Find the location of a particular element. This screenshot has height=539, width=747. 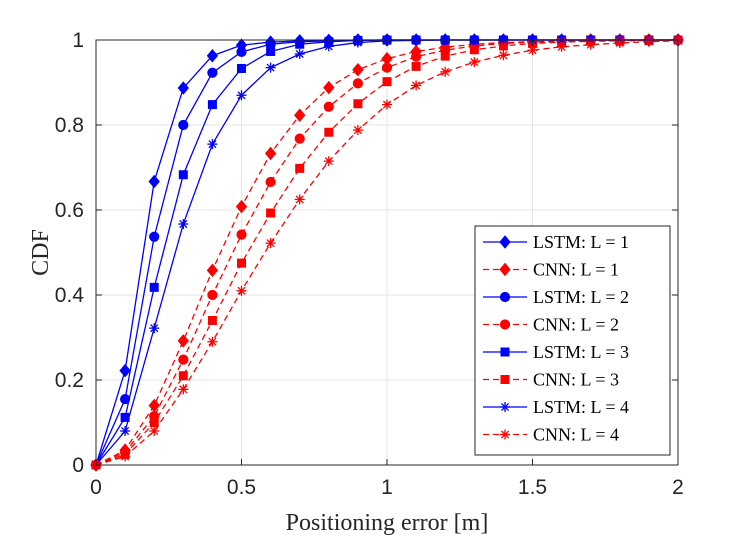

x-tick-label: 2 is located at coordinates (678, 487).